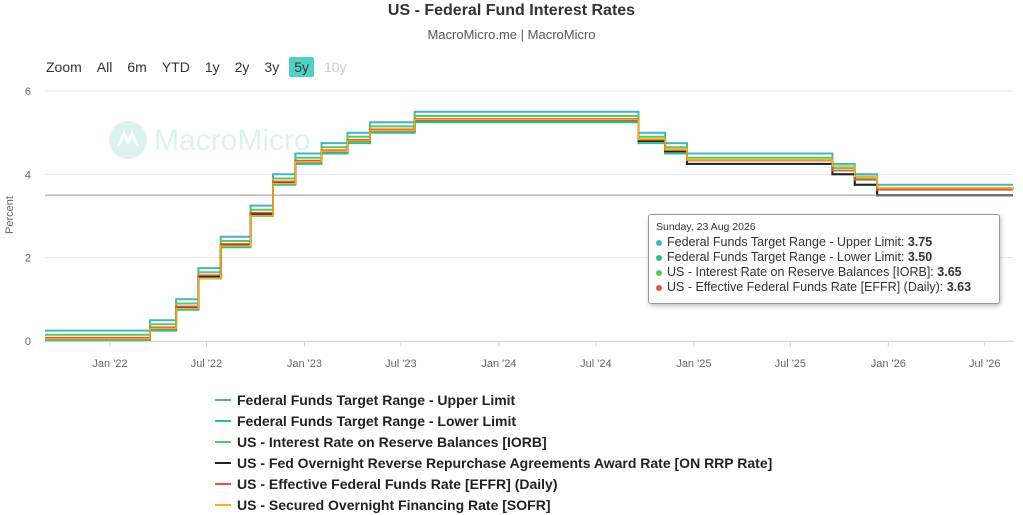 Image resolution: width=1023 pixels, height=515 pixels. I want to click on x-tick-label: Jul '26, so click(984, 364).